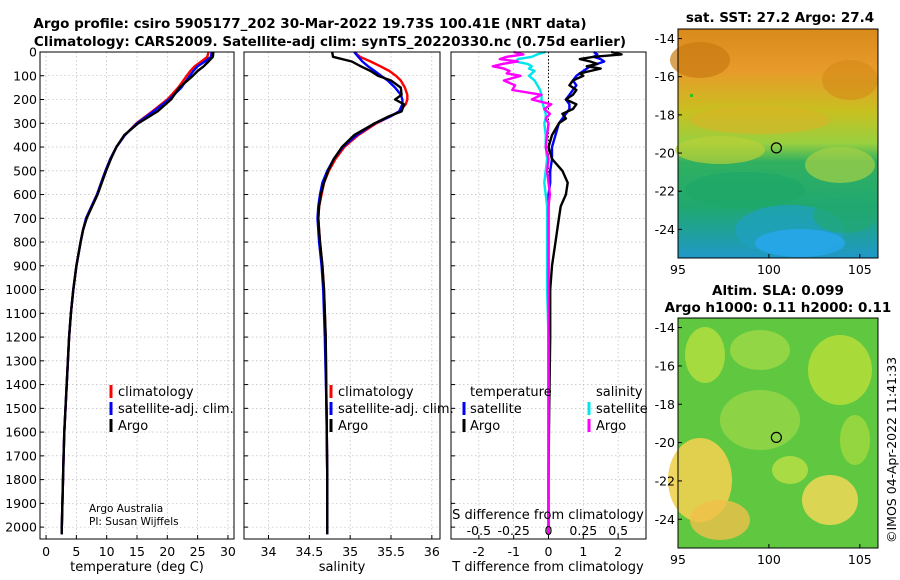  What do you see at coordinates (198, 551) in the screenshot?
I see `x-tick-label: 25` at bounding box center [198, 551].